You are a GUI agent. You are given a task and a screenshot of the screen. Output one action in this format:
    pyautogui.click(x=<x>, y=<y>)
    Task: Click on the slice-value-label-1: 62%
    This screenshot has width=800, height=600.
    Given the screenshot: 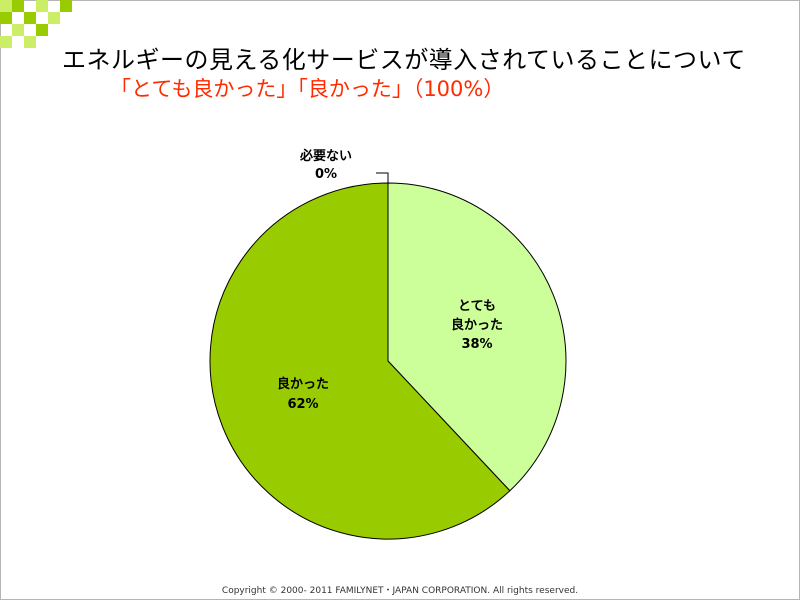 What is the action you would take?
    pyautogui.click(x=302, y=404)
    